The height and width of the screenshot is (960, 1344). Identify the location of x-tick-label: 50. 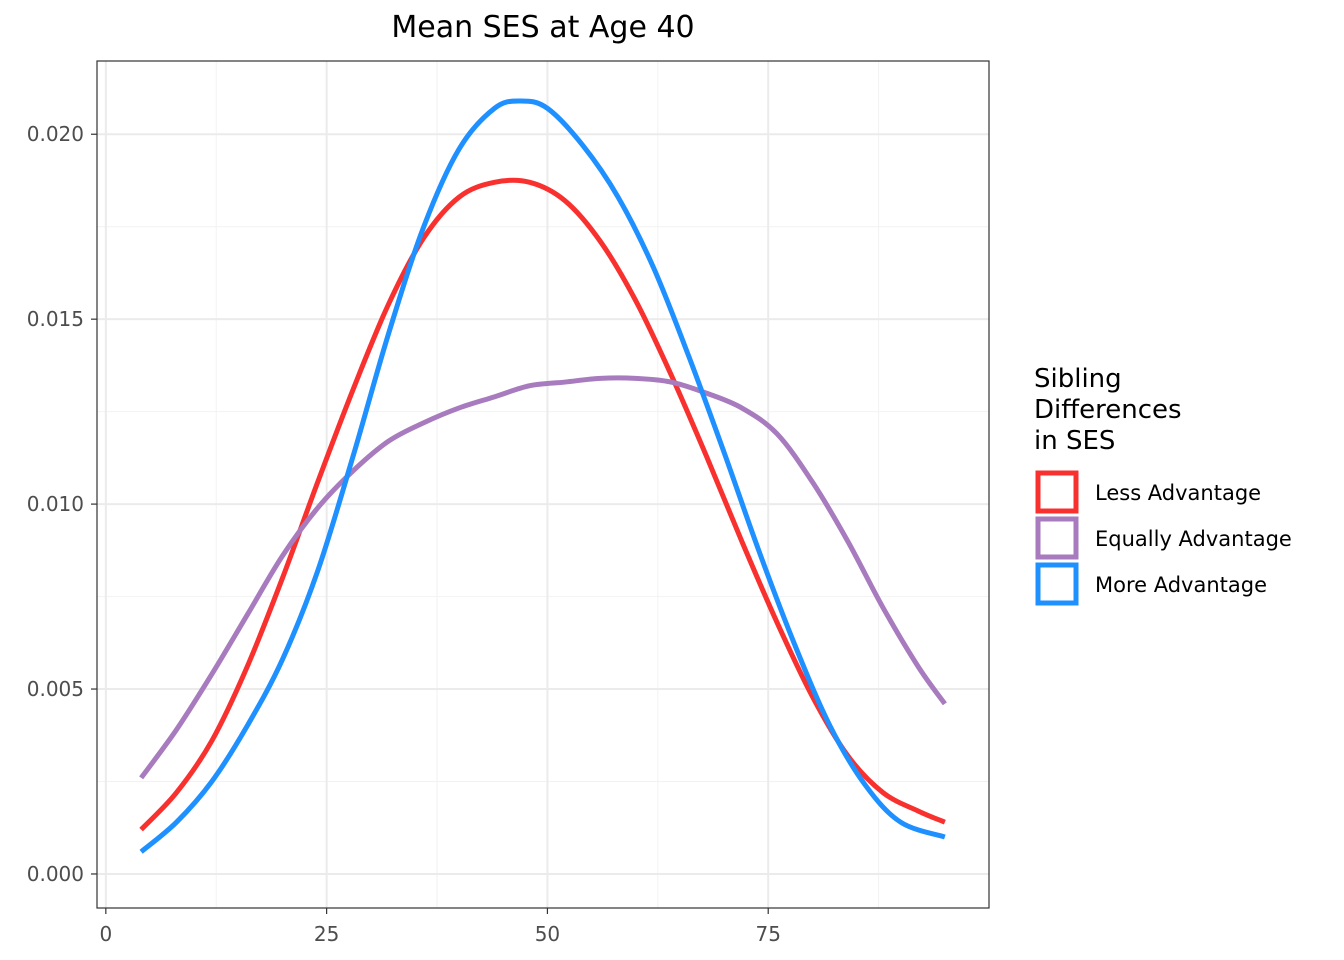
(547, 934).